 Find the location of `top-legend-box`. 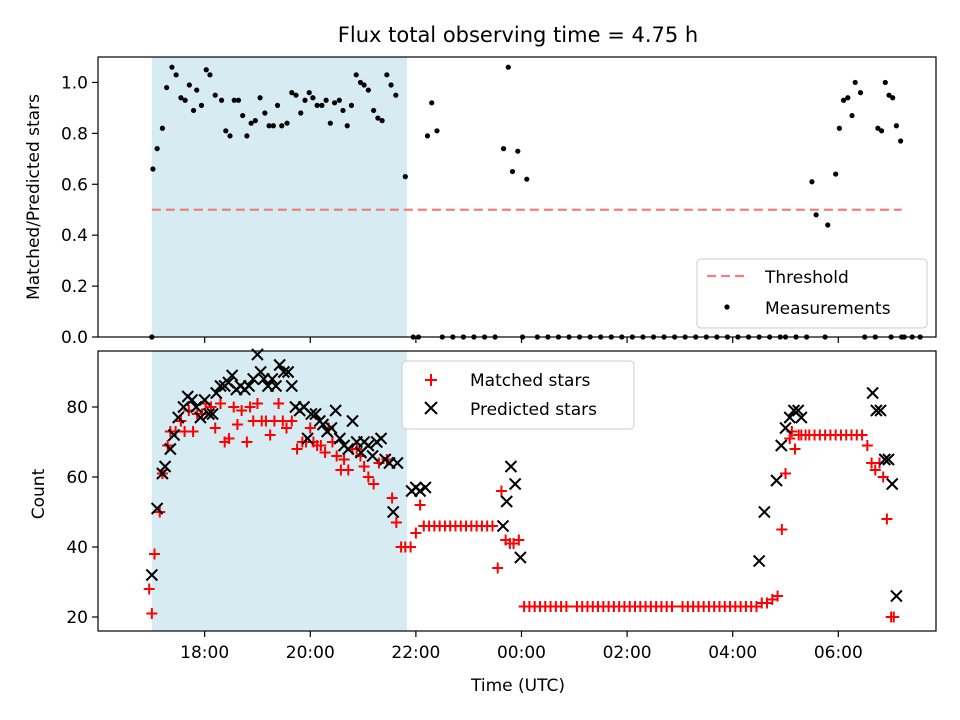

top-legend-box is located at coordinates (812, 293).